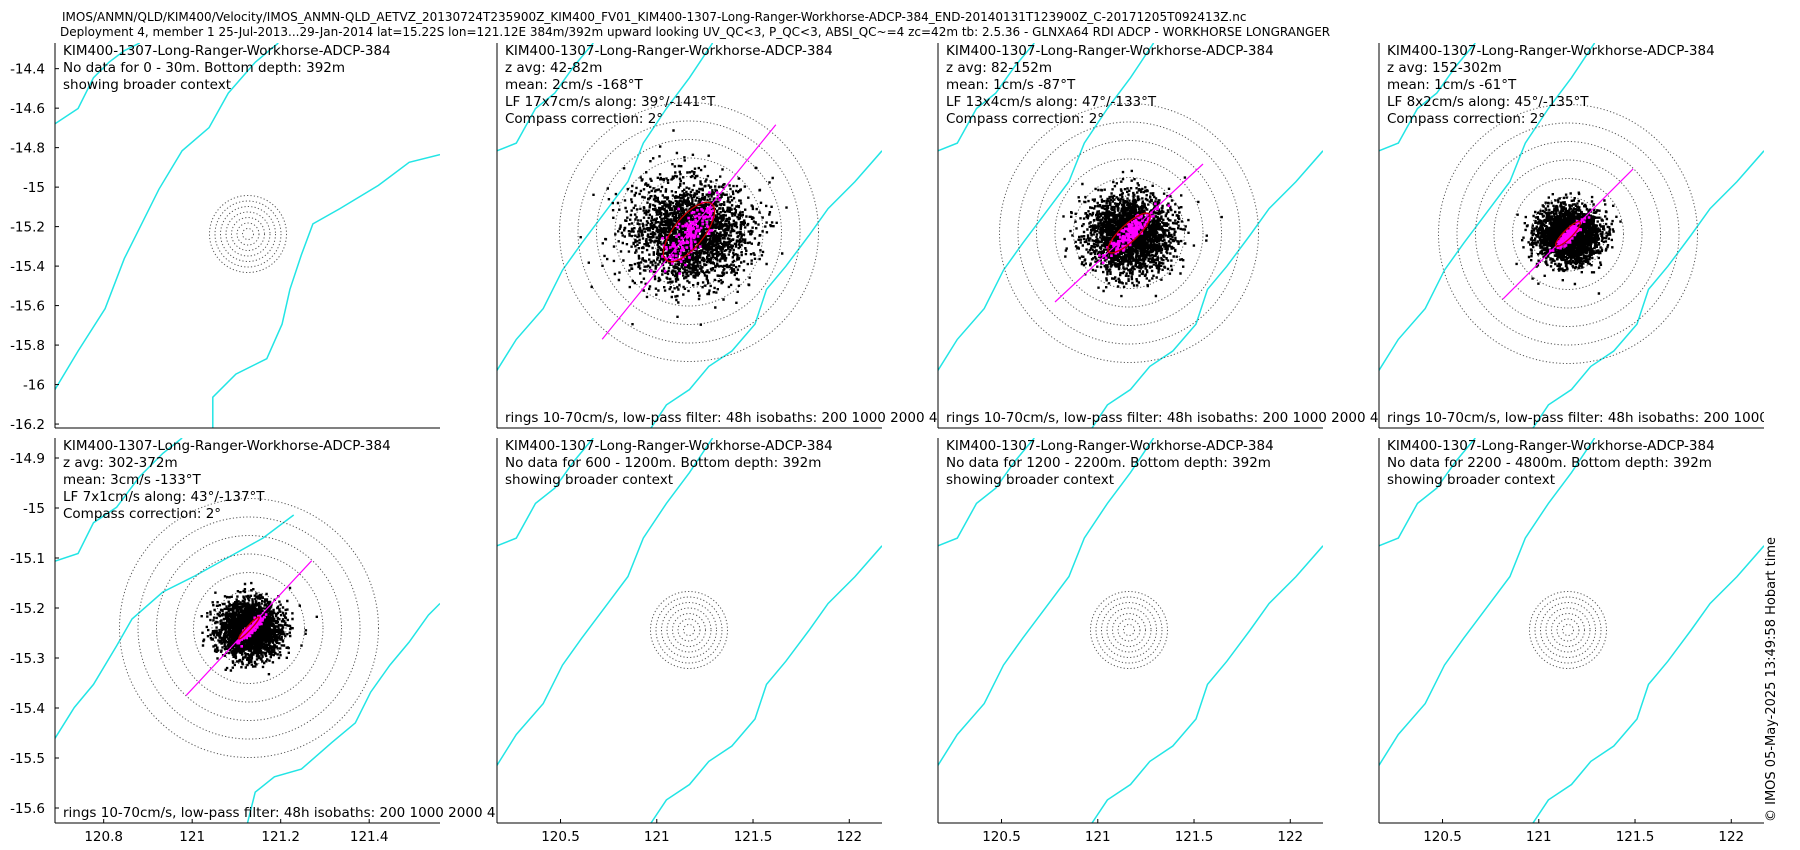  What do you see at coordinates (164, 497) in the screenshot?
I see `panel-info-line: LF 7x1cm/s along: 43°/-137°T` at bounding box center [164, 497].